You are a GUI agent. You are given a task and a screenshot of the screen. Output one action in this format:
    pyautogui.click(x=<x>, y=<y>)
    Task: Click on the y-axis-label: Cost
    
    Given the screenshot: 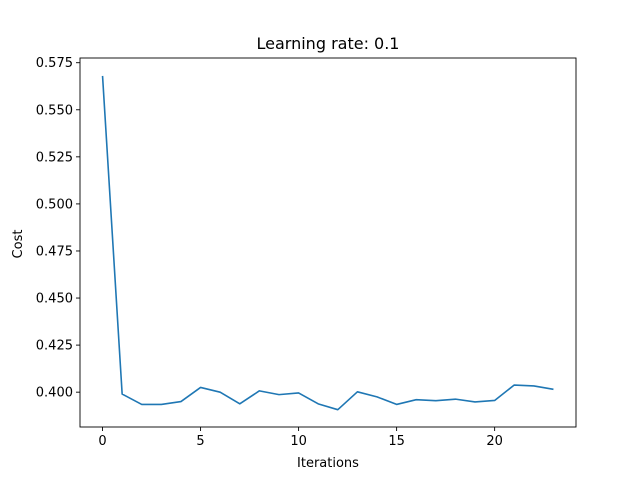 What is the action you would take?
    pyautogui.click(x=18, y=244)
    